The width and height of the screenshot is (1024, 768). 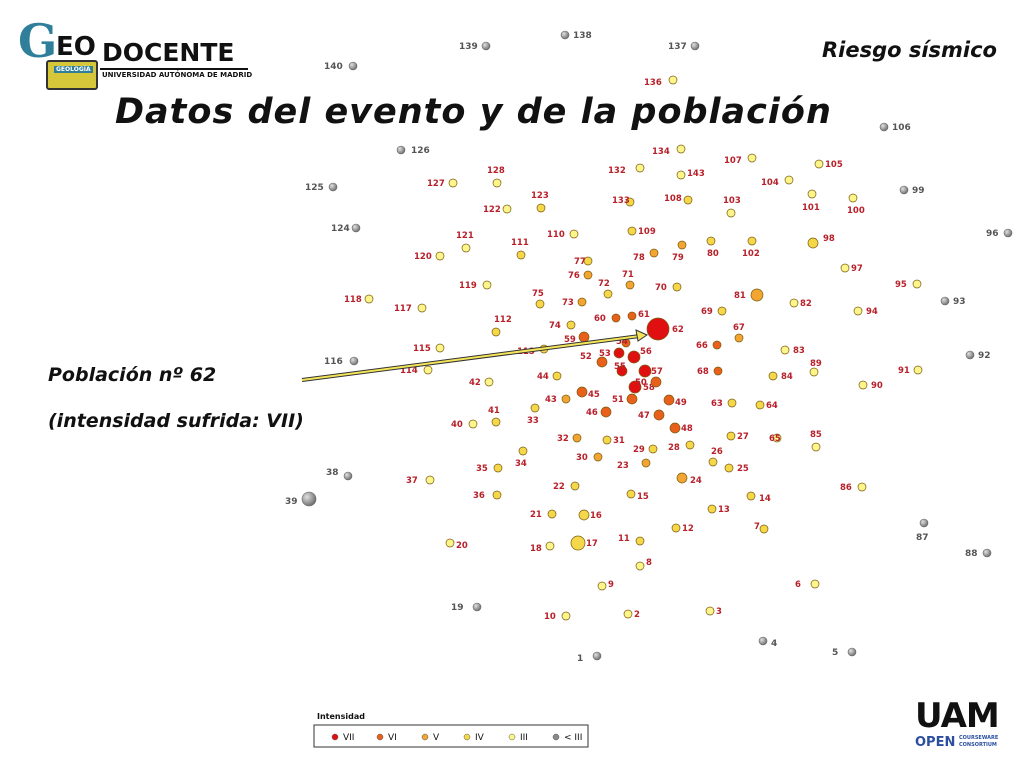 What do you see at coordinates (999, 233) in the screenshot?
I see `town-marker: 96` at bounding box center [999, 233].